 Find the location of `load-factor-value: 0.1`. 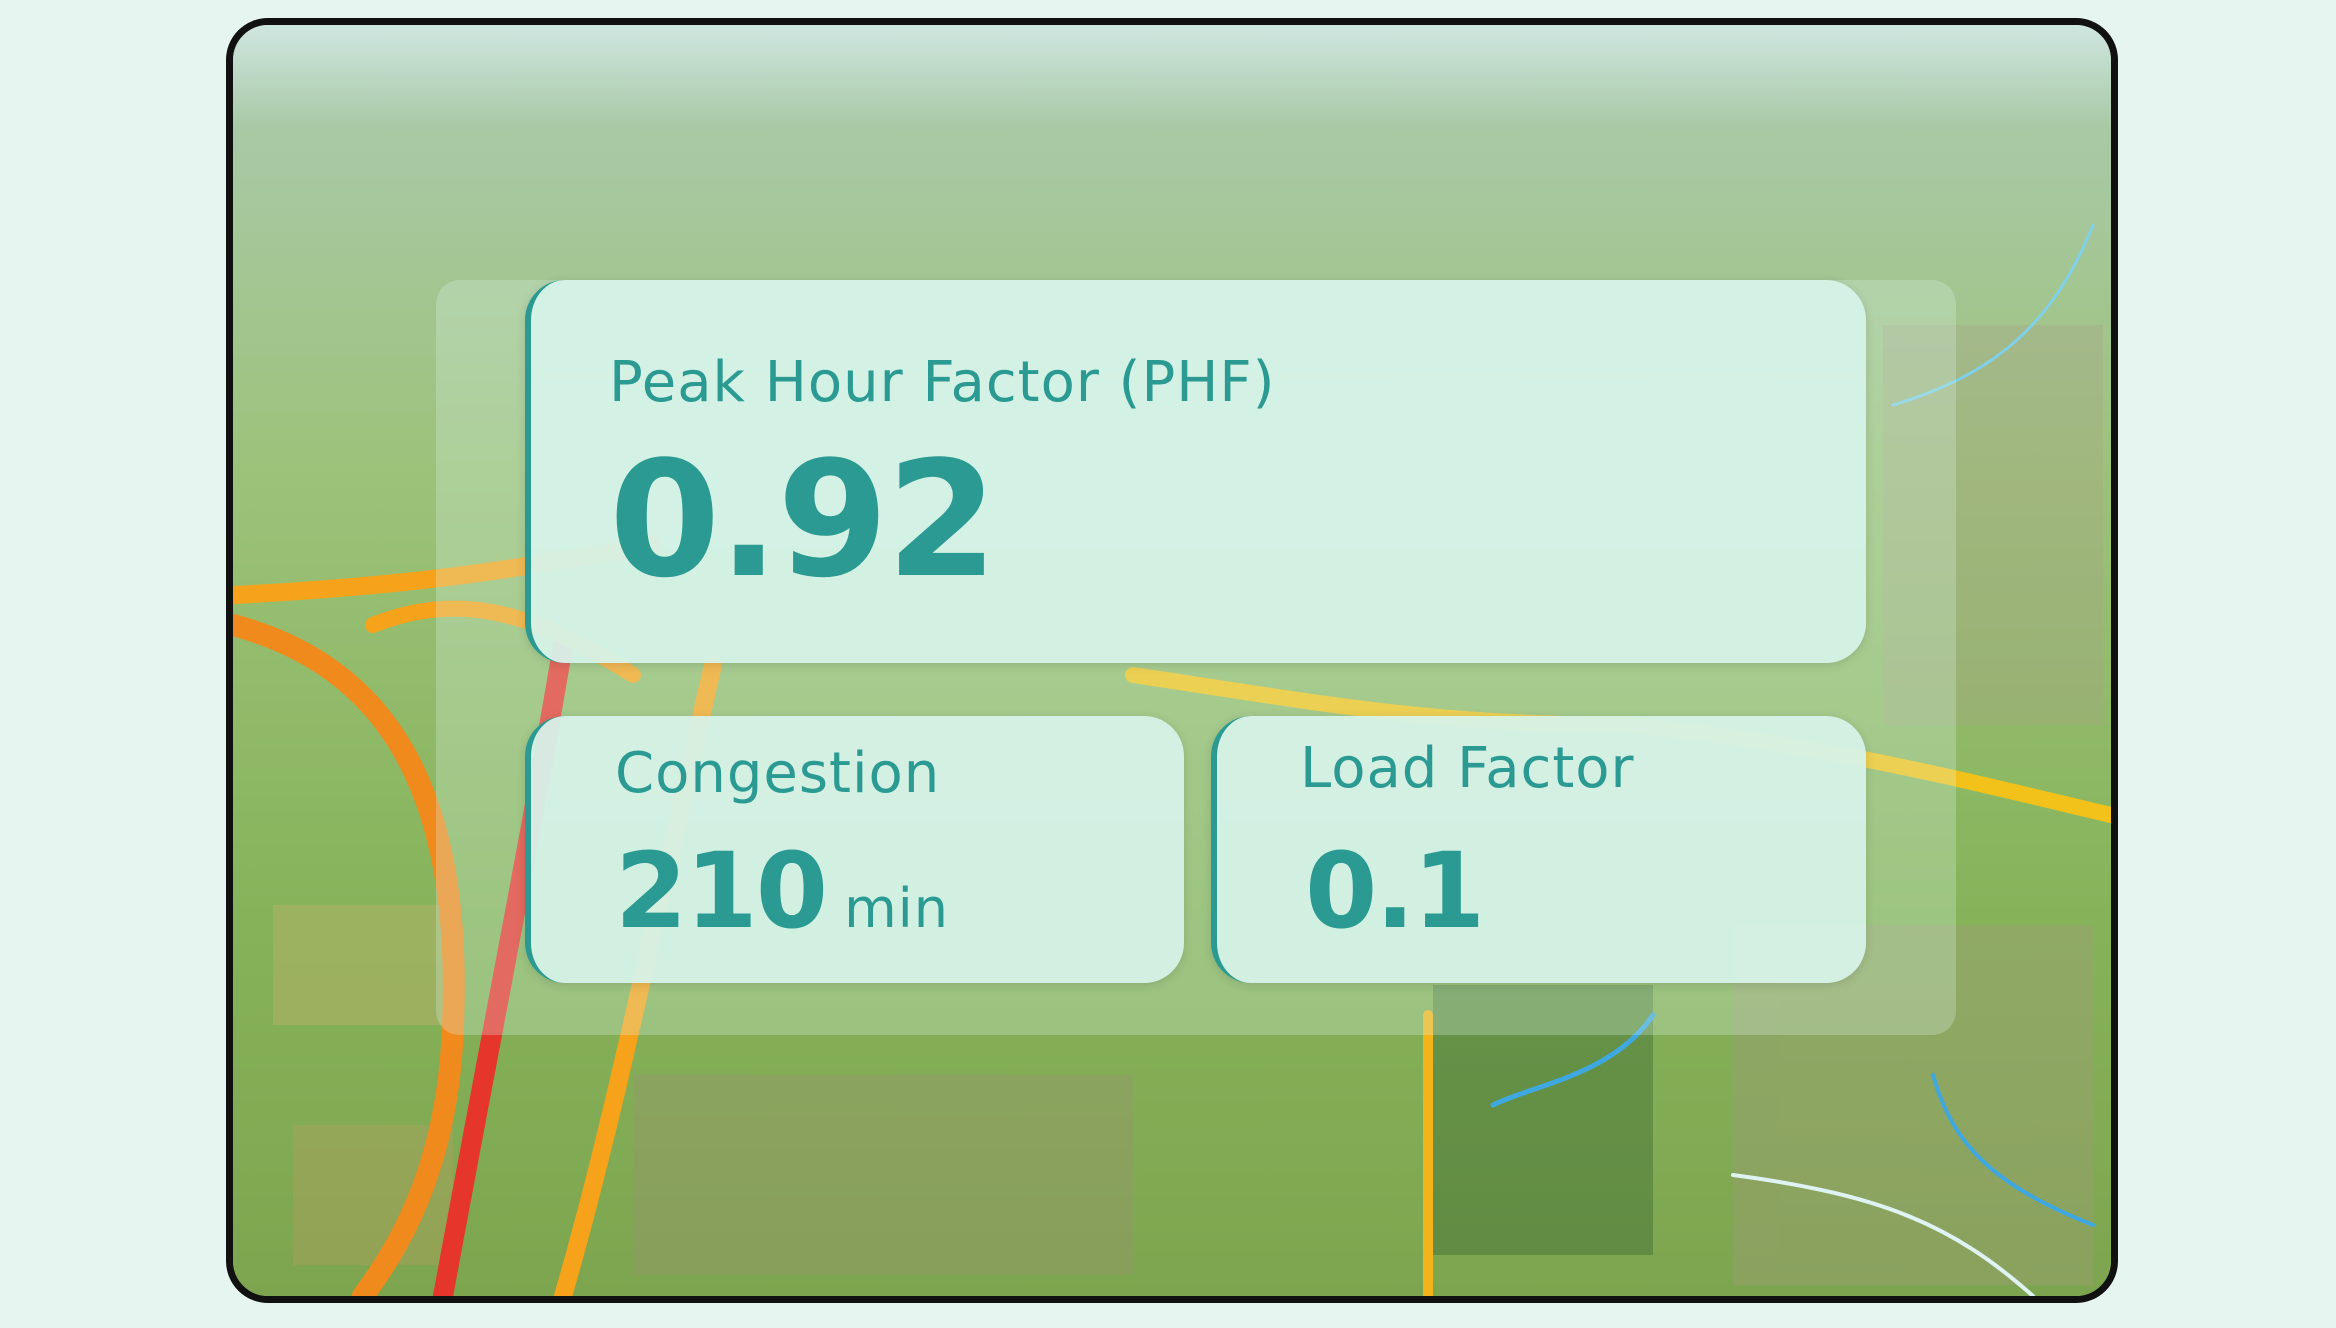

load-factor-value: 0.1 is located at coordinates (1395, 891).